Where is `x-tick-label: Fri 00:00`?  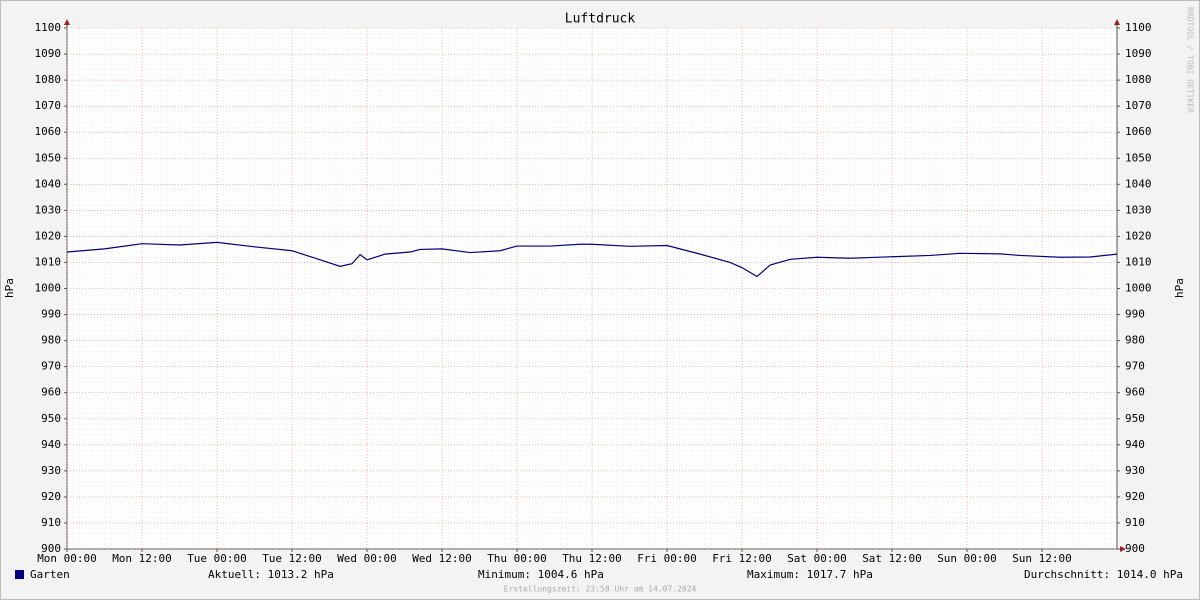
x-tick-label: Fri 00:00 is located at coordinates (667, 558).